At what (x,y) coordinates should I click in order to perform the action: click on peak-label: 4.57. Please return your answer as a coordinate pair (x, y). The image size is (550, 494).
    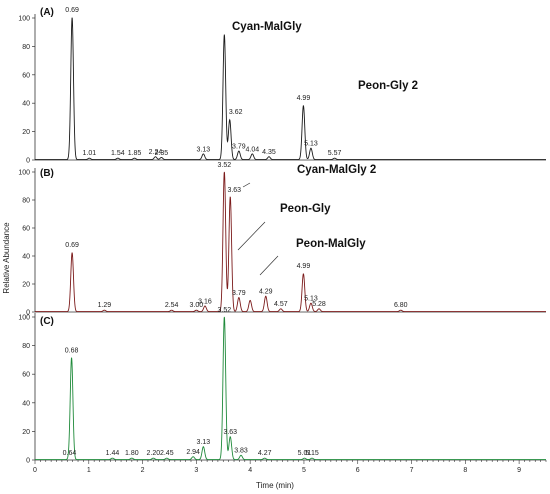
    Looking at the image, I should click on (281, 304).